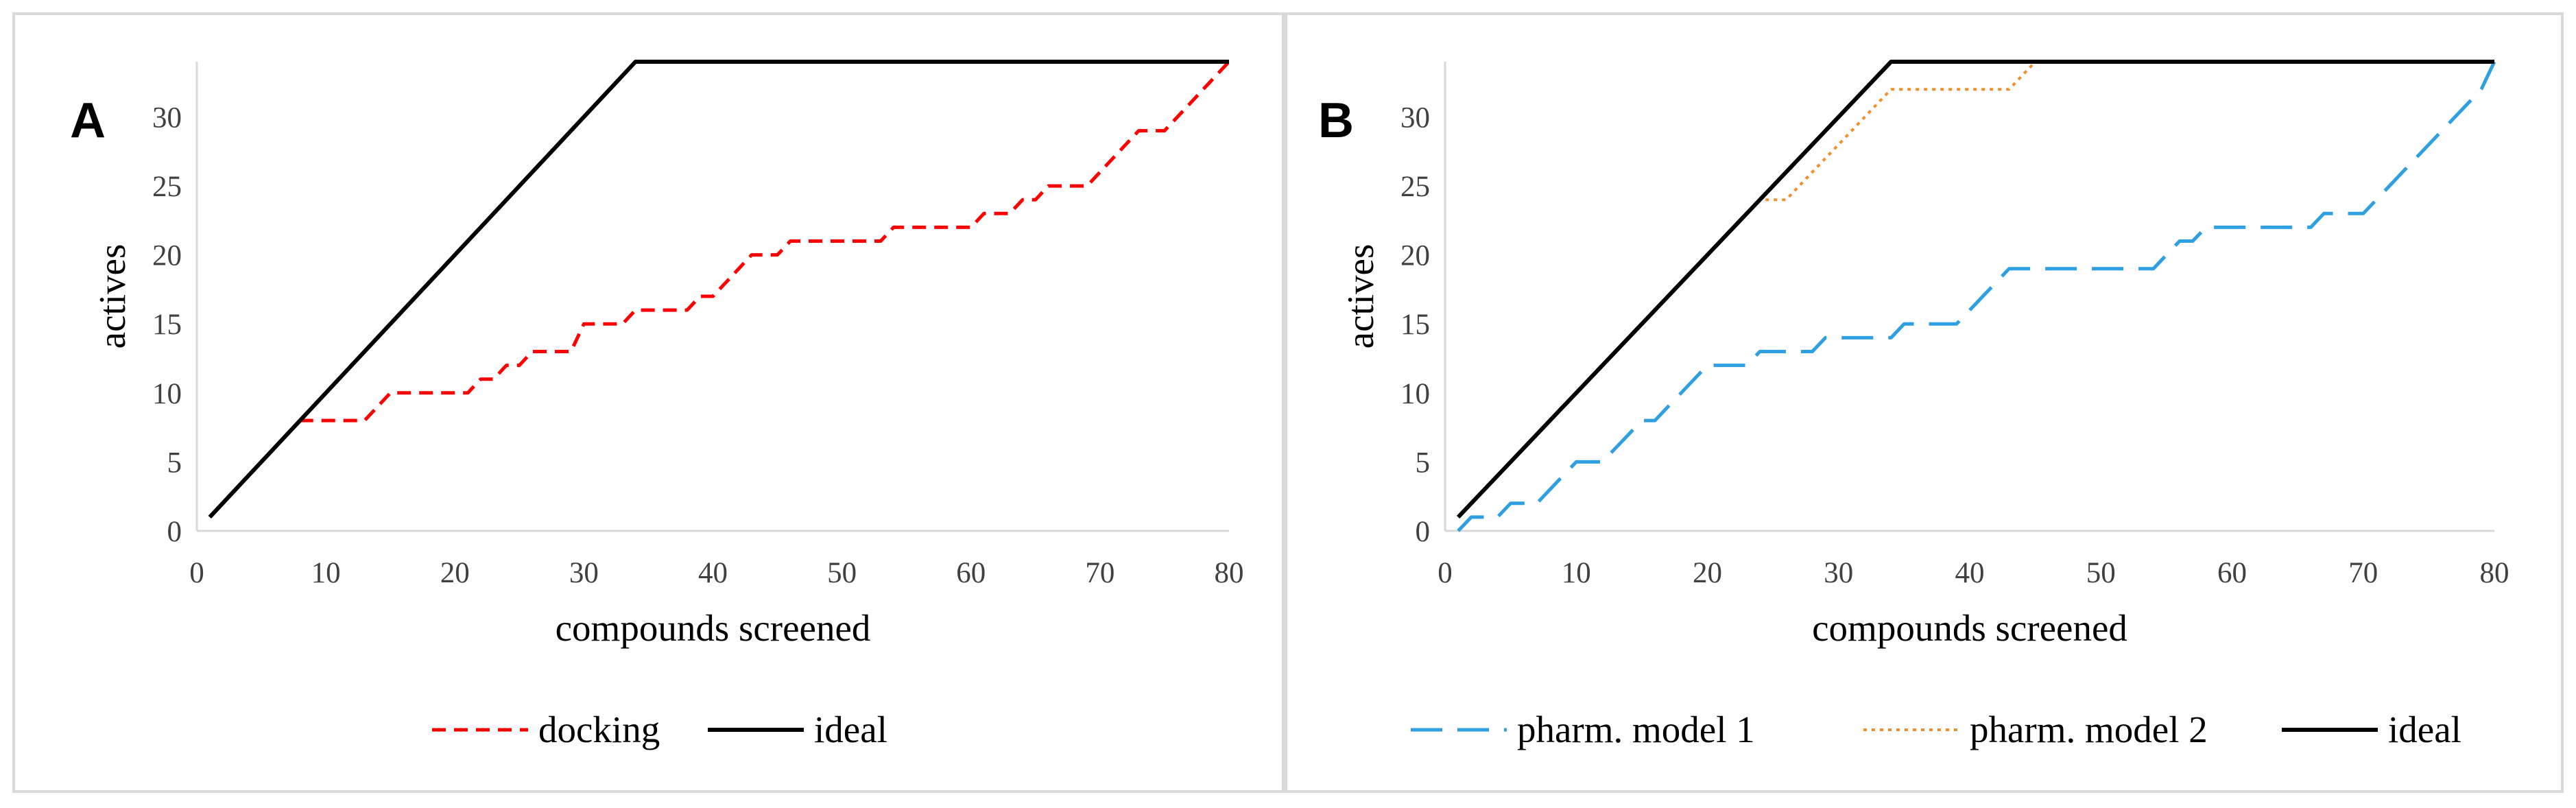 The image size is (2576, 808). I want to click on panel-letter: A, so click(88, 121).